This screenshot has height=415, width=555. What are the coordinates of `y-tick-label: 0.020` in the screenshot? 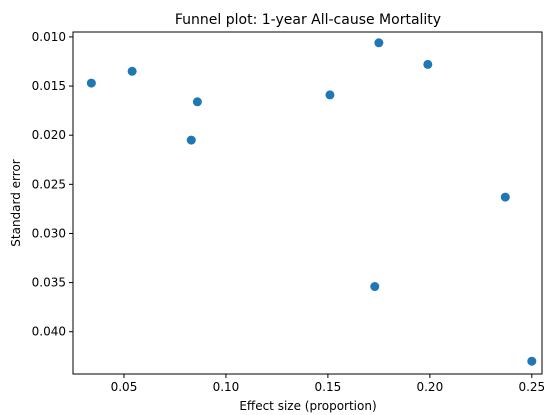 It's located at (49, 135).